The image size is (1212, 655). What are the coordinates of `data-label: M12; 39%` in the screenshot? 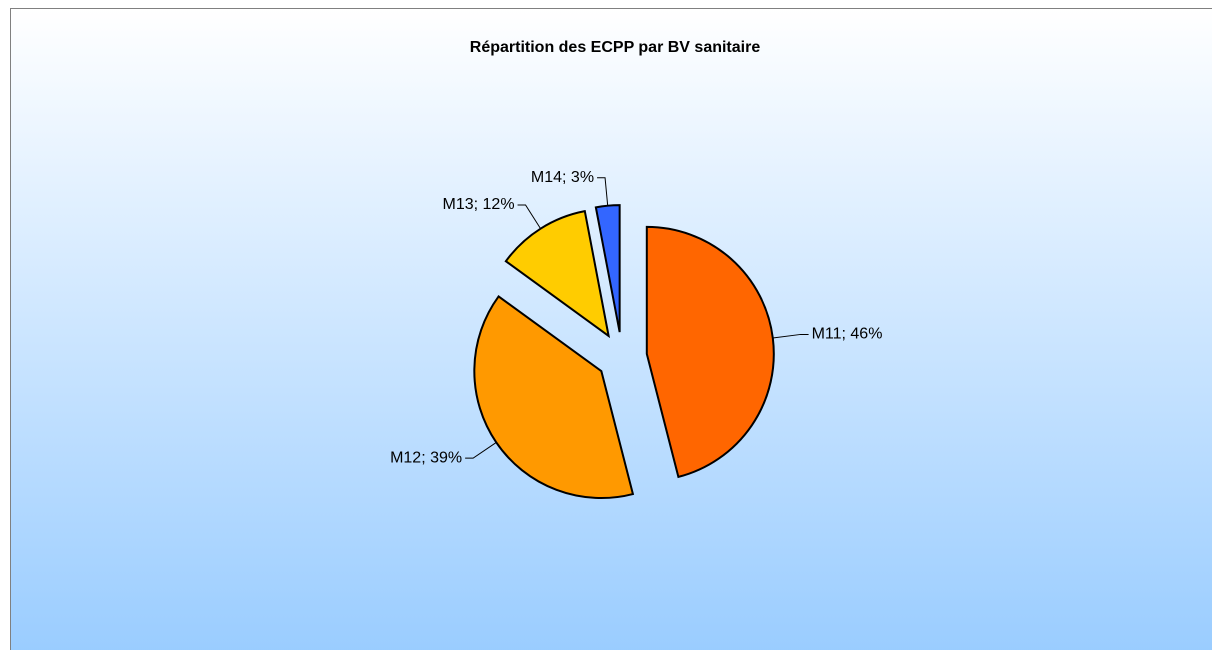 It's located at (426, 457).